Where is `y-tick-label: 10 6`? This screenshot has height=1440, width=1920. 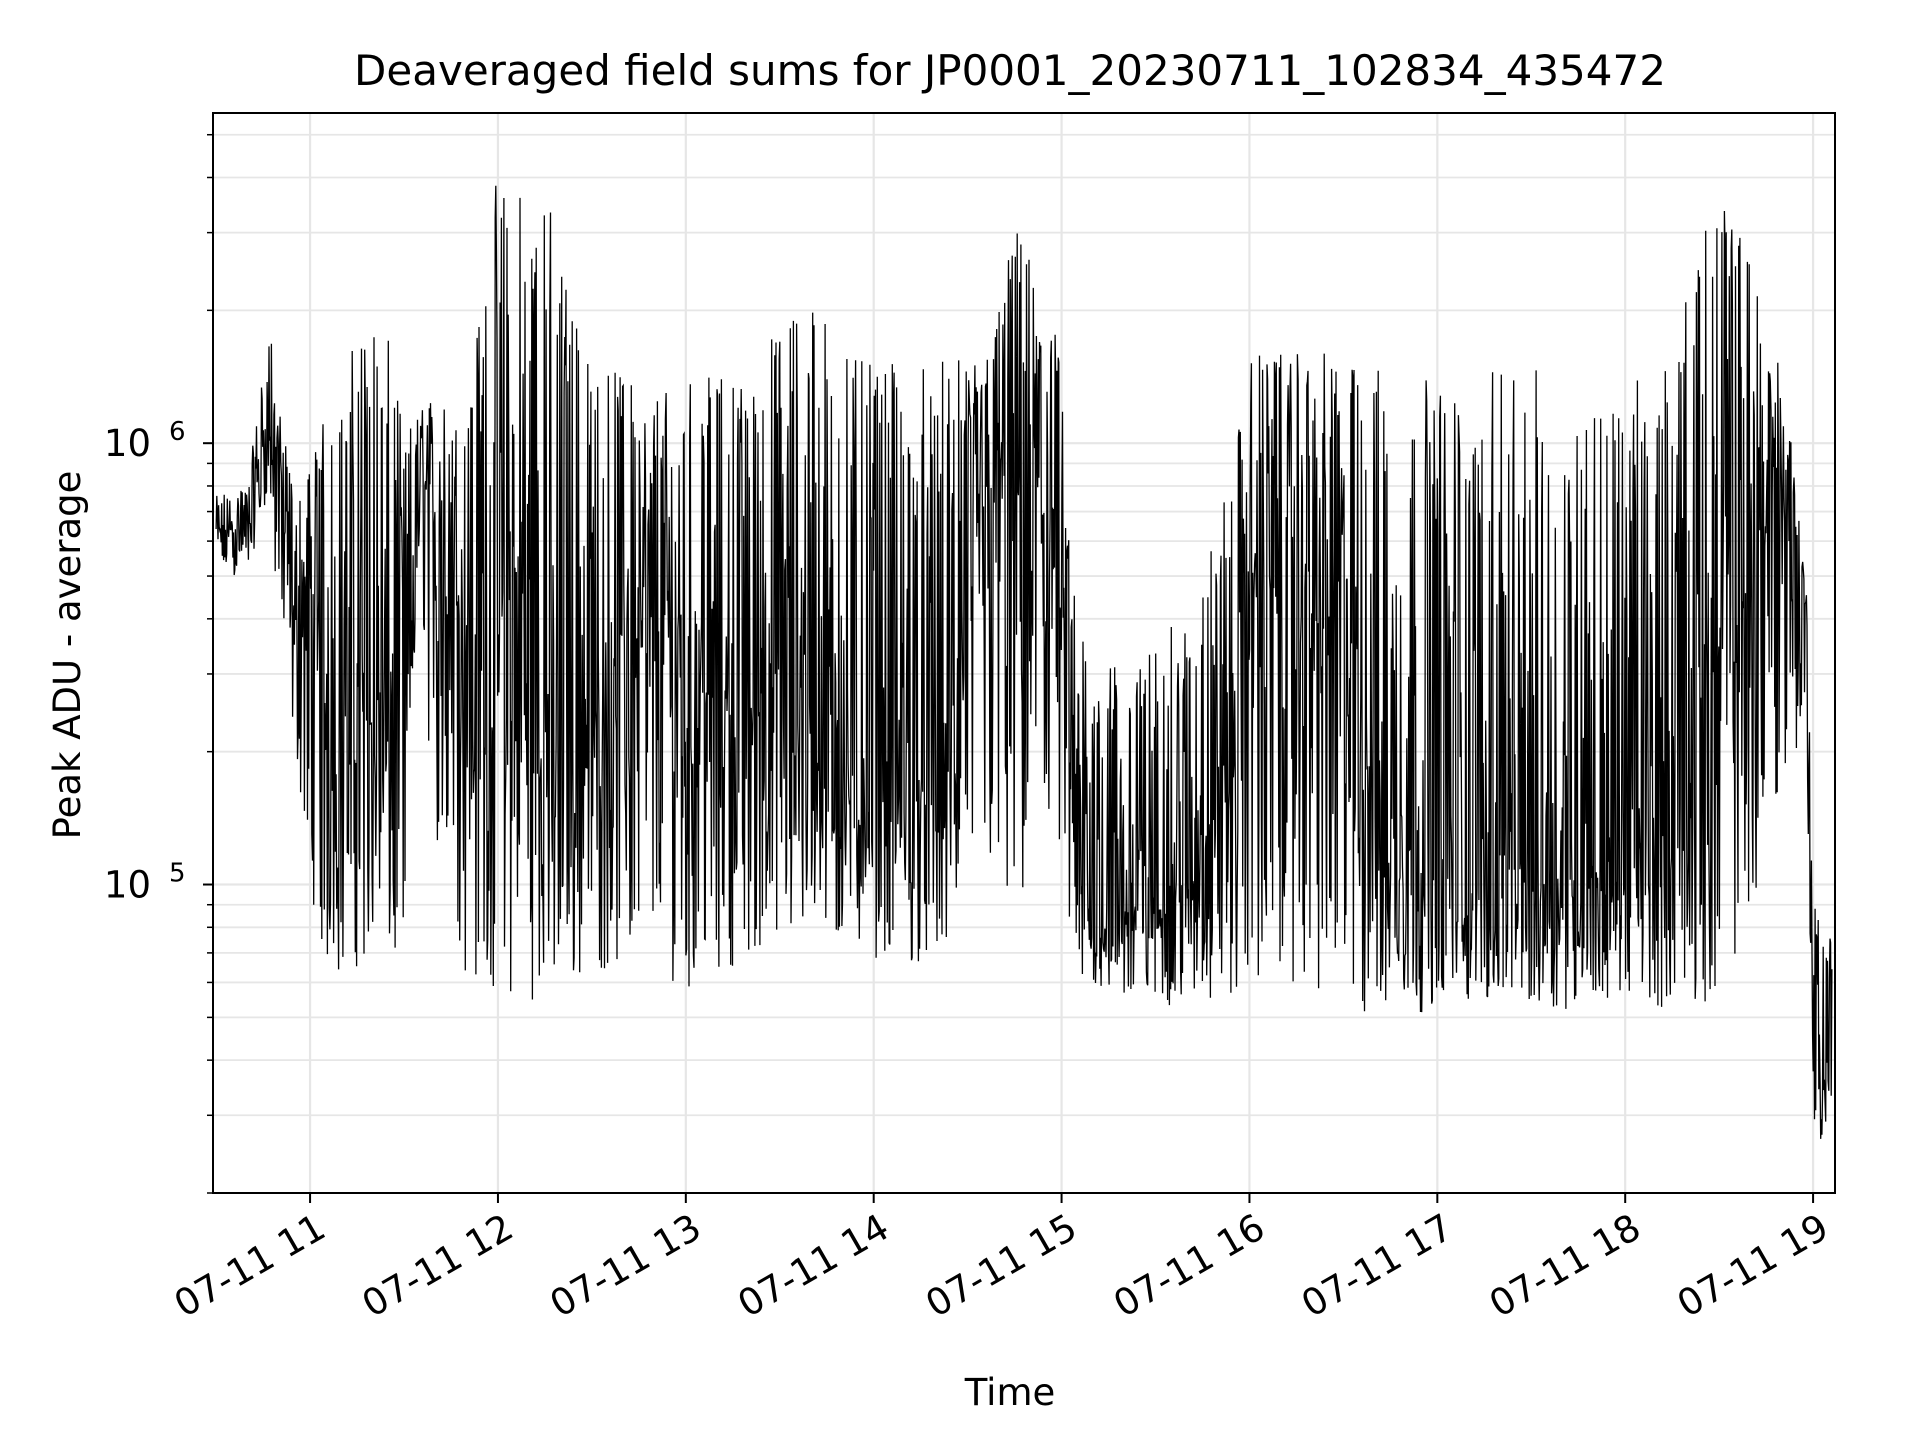
y-tick-label: 10 6 is located at coordinates (145, 441).